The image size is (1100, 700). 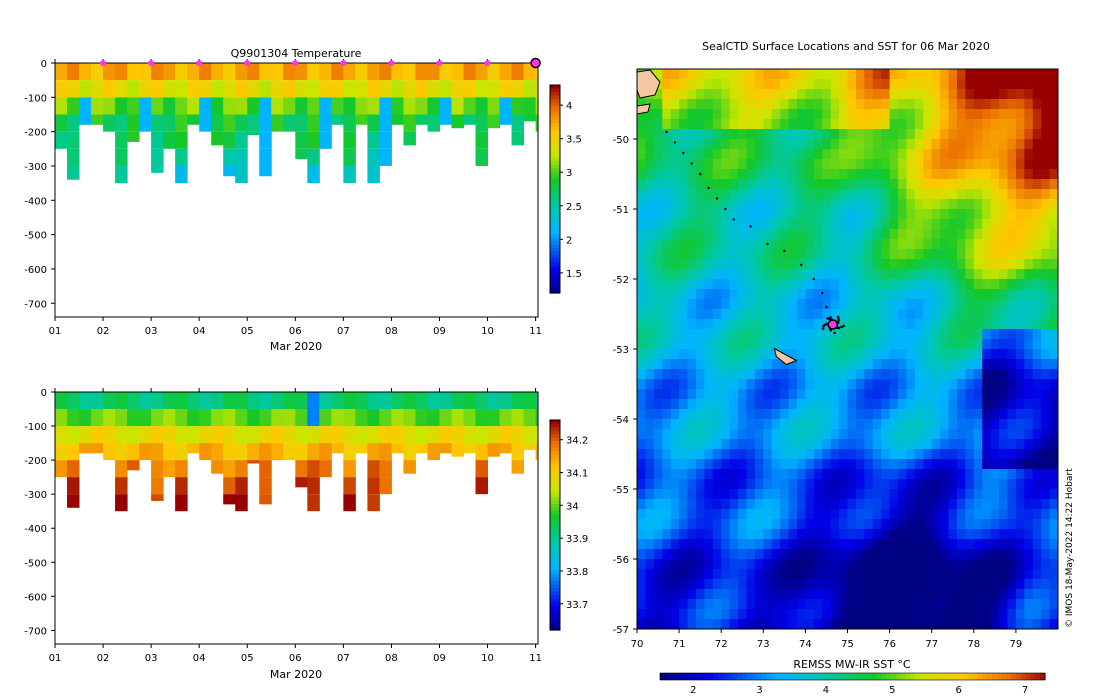 I want to click on heard-island, so click(x=785, y=356).